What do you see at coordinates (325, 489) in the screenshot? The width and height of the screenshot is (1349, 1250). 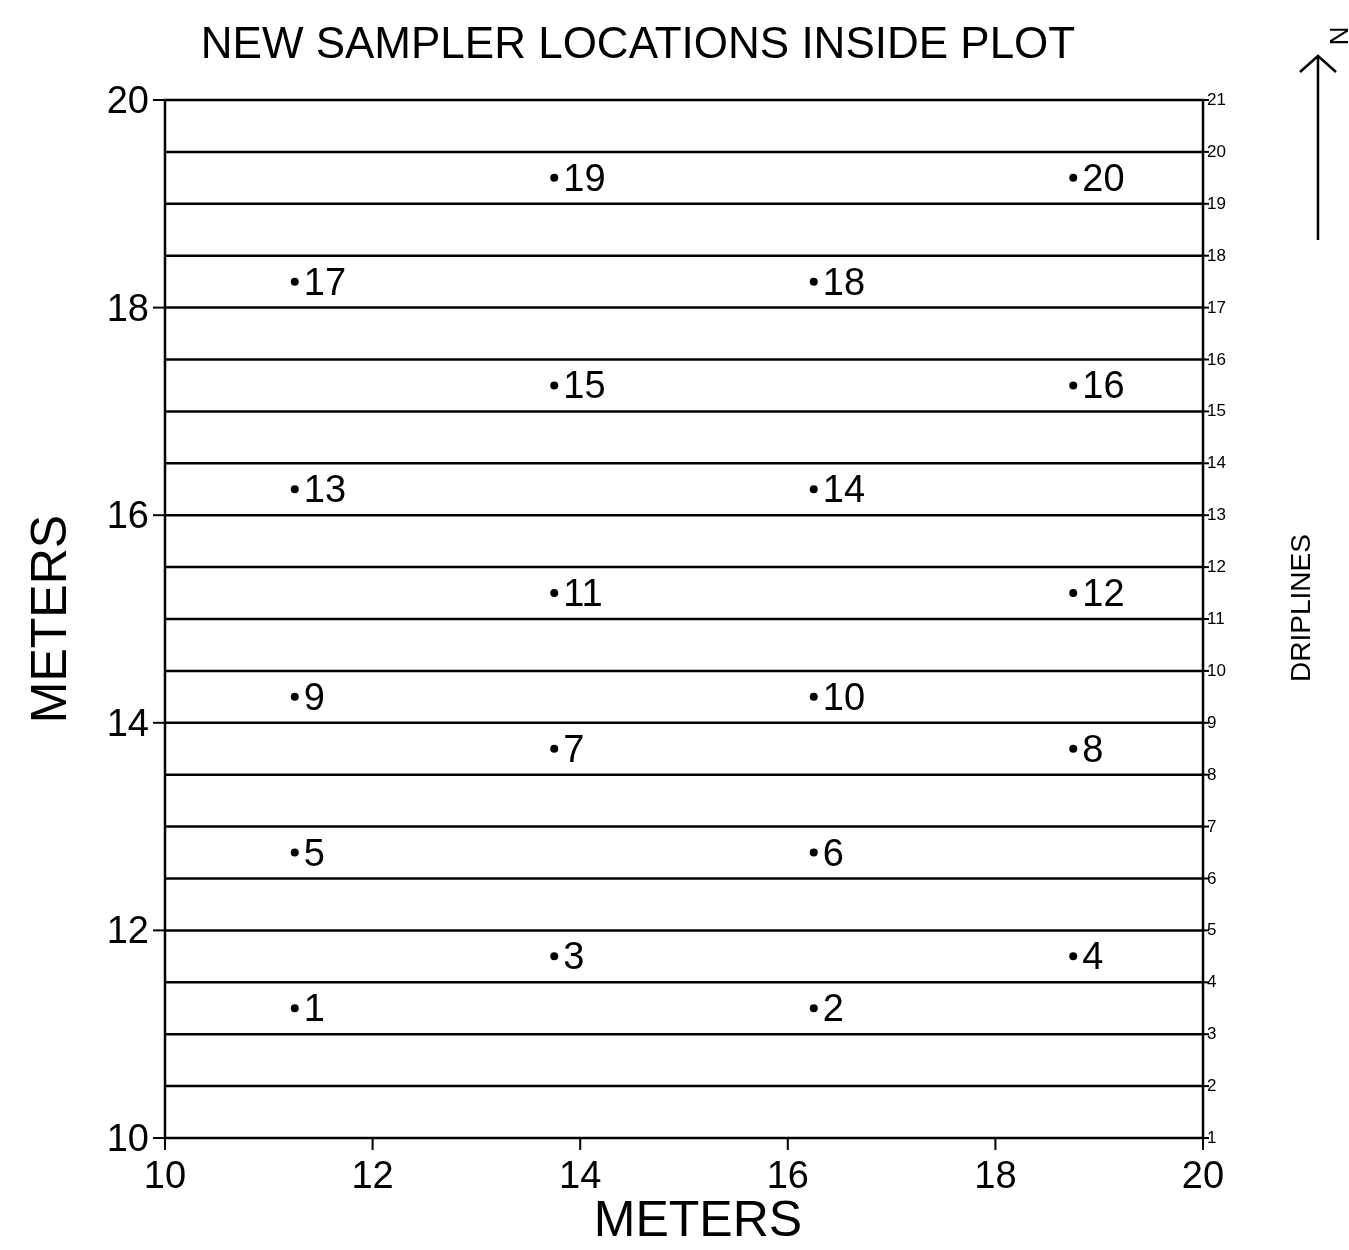 I see `annotation: 13` at bounding box center [325, 489].